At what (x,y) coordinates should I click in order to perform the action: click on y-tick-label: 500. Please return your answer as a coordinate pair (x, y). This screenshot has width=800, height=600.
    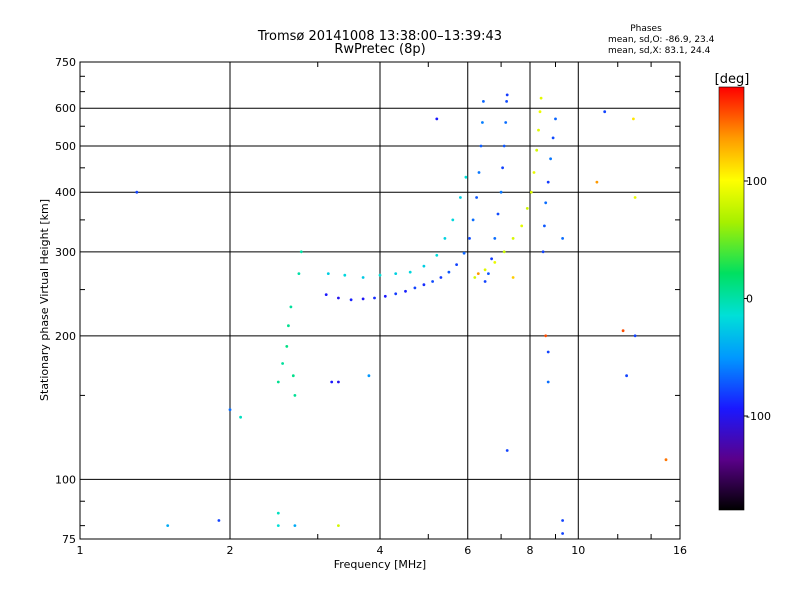
    Looking at the image, I should click on (65, 146).